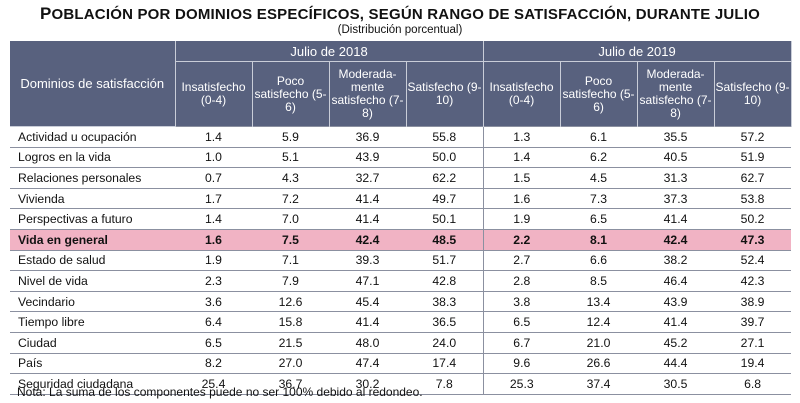 The image size is (800, 403). Describe the element at coordinates (753, 178) in the screenshot. I see `value-cell: 62.7` at that location.